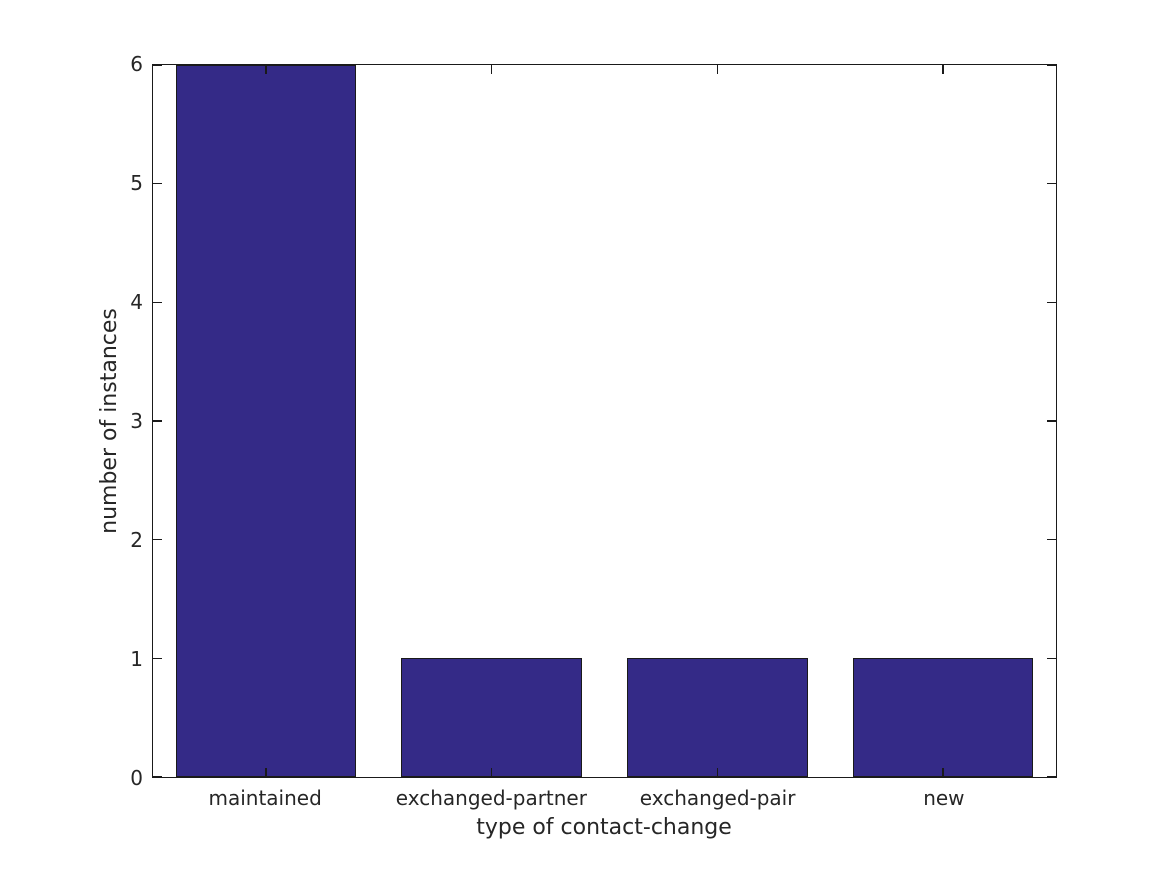  I want to click on bar-exchanged-partner, so click(491, 717).